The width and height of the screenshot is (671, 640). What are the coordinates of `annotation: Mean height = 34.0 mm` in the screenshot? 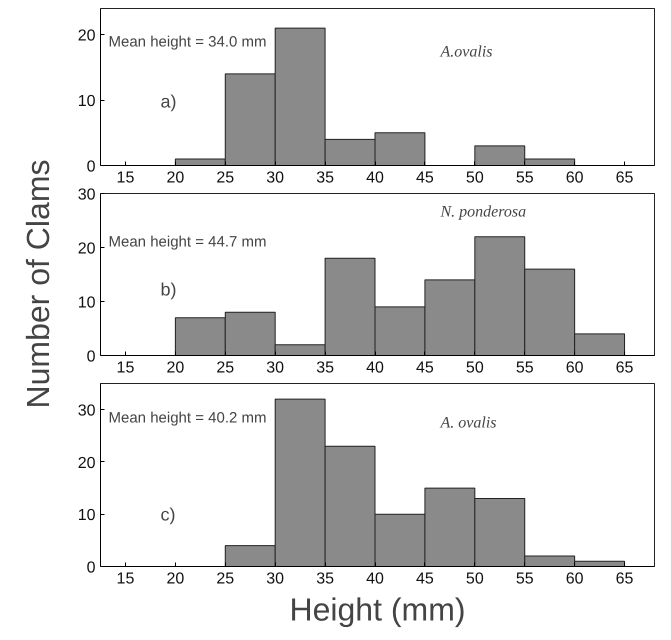 It's located at (187, 42).